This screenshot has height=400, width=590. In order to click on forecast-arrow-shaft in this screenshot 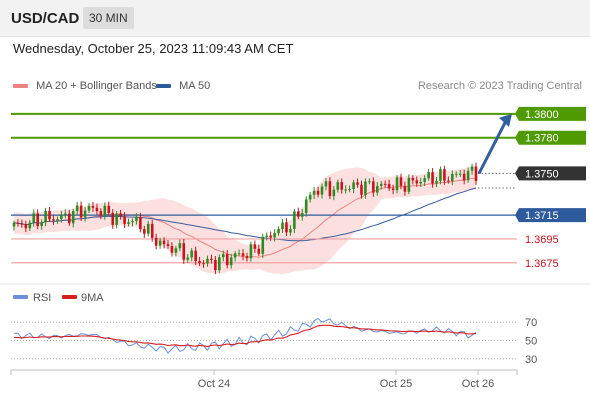, I will do `click(492, 147)`.